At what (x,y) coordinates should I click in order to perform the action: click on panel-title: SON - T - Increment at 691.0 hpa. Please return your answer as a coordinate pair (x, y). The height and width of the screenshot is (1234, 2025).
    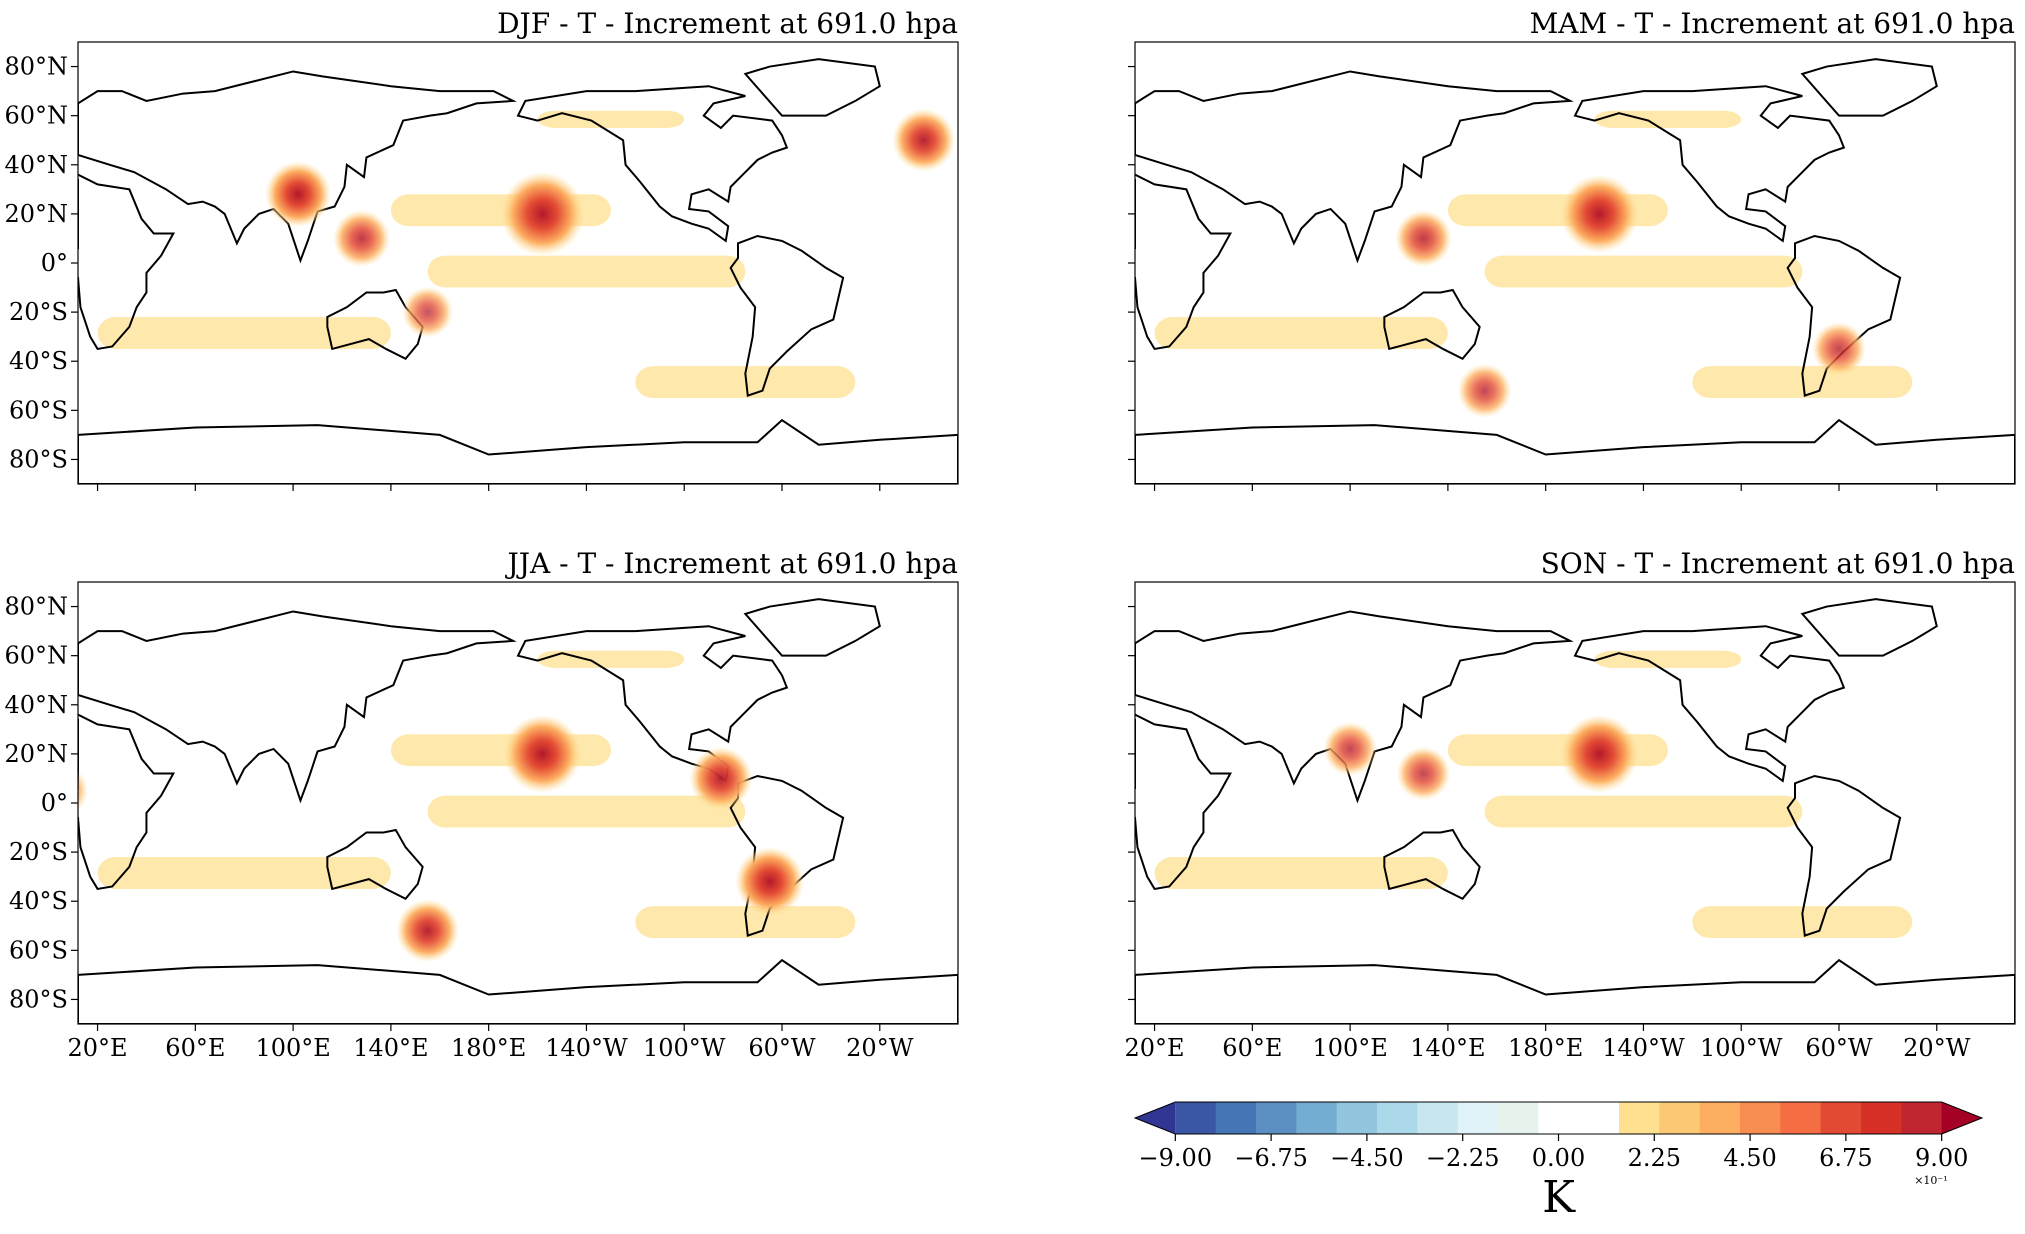
    Looking at the image, I should click on (1778, 563).